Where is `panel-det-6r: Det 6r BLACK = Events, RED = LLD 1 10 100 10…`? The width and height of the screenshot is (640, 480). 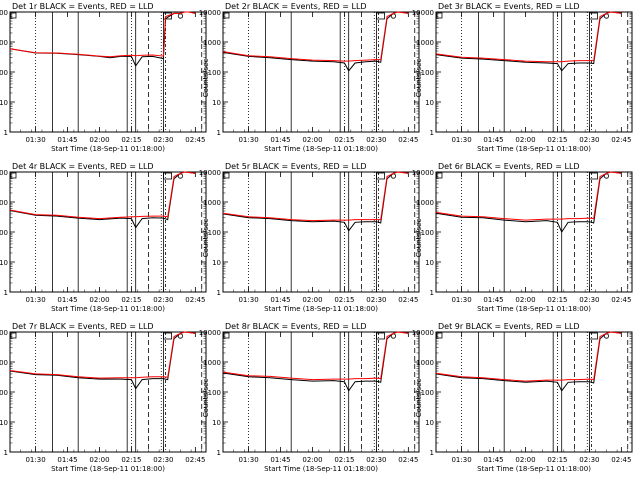 panel-det-6r: Det 6r BLACK = Events, RED = LLD 1 10 100 10… is located at coordinates (522, 237).